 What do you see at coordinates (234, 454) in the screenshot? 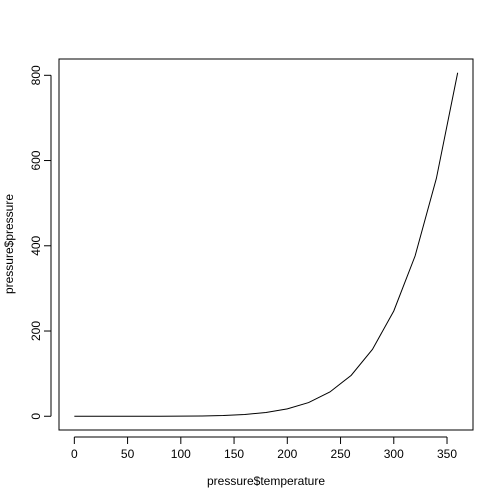
I see `x-tick-label: 150` at bounding box center [234, 454].